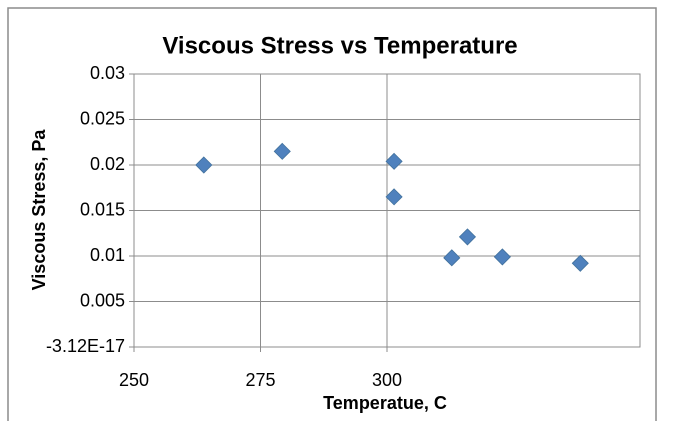 The height and width of the screenshot is (426, 678). Describe the element at coordinates (107, 73) in the screenshot. I see `y-tick-label: 0.03` at that location.